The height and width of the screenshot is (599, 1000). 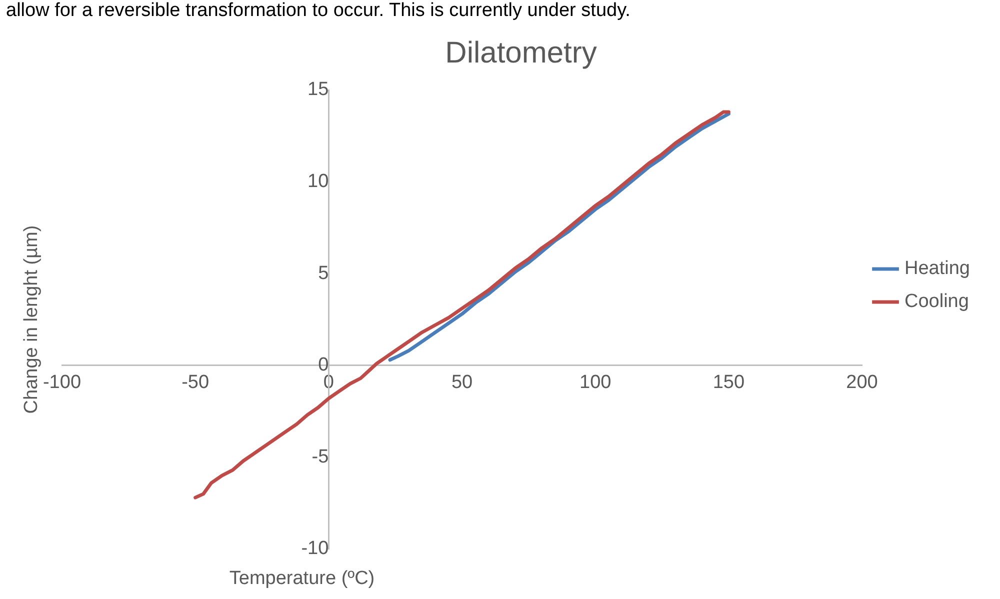 What do you see at coordinates (320, 457) in the screenshot?
I see `y-tick-label: -5` at bounding box center [320, 457].